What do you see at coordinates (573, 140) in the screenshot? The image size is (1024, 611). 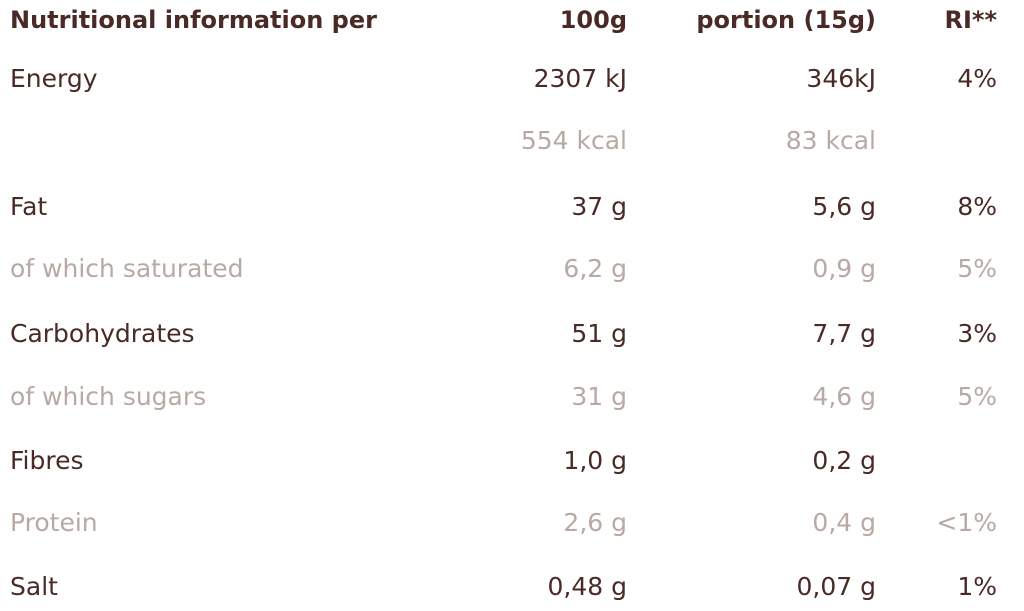 I see `cell: 554 kcal` at bounding box center [573, 140].